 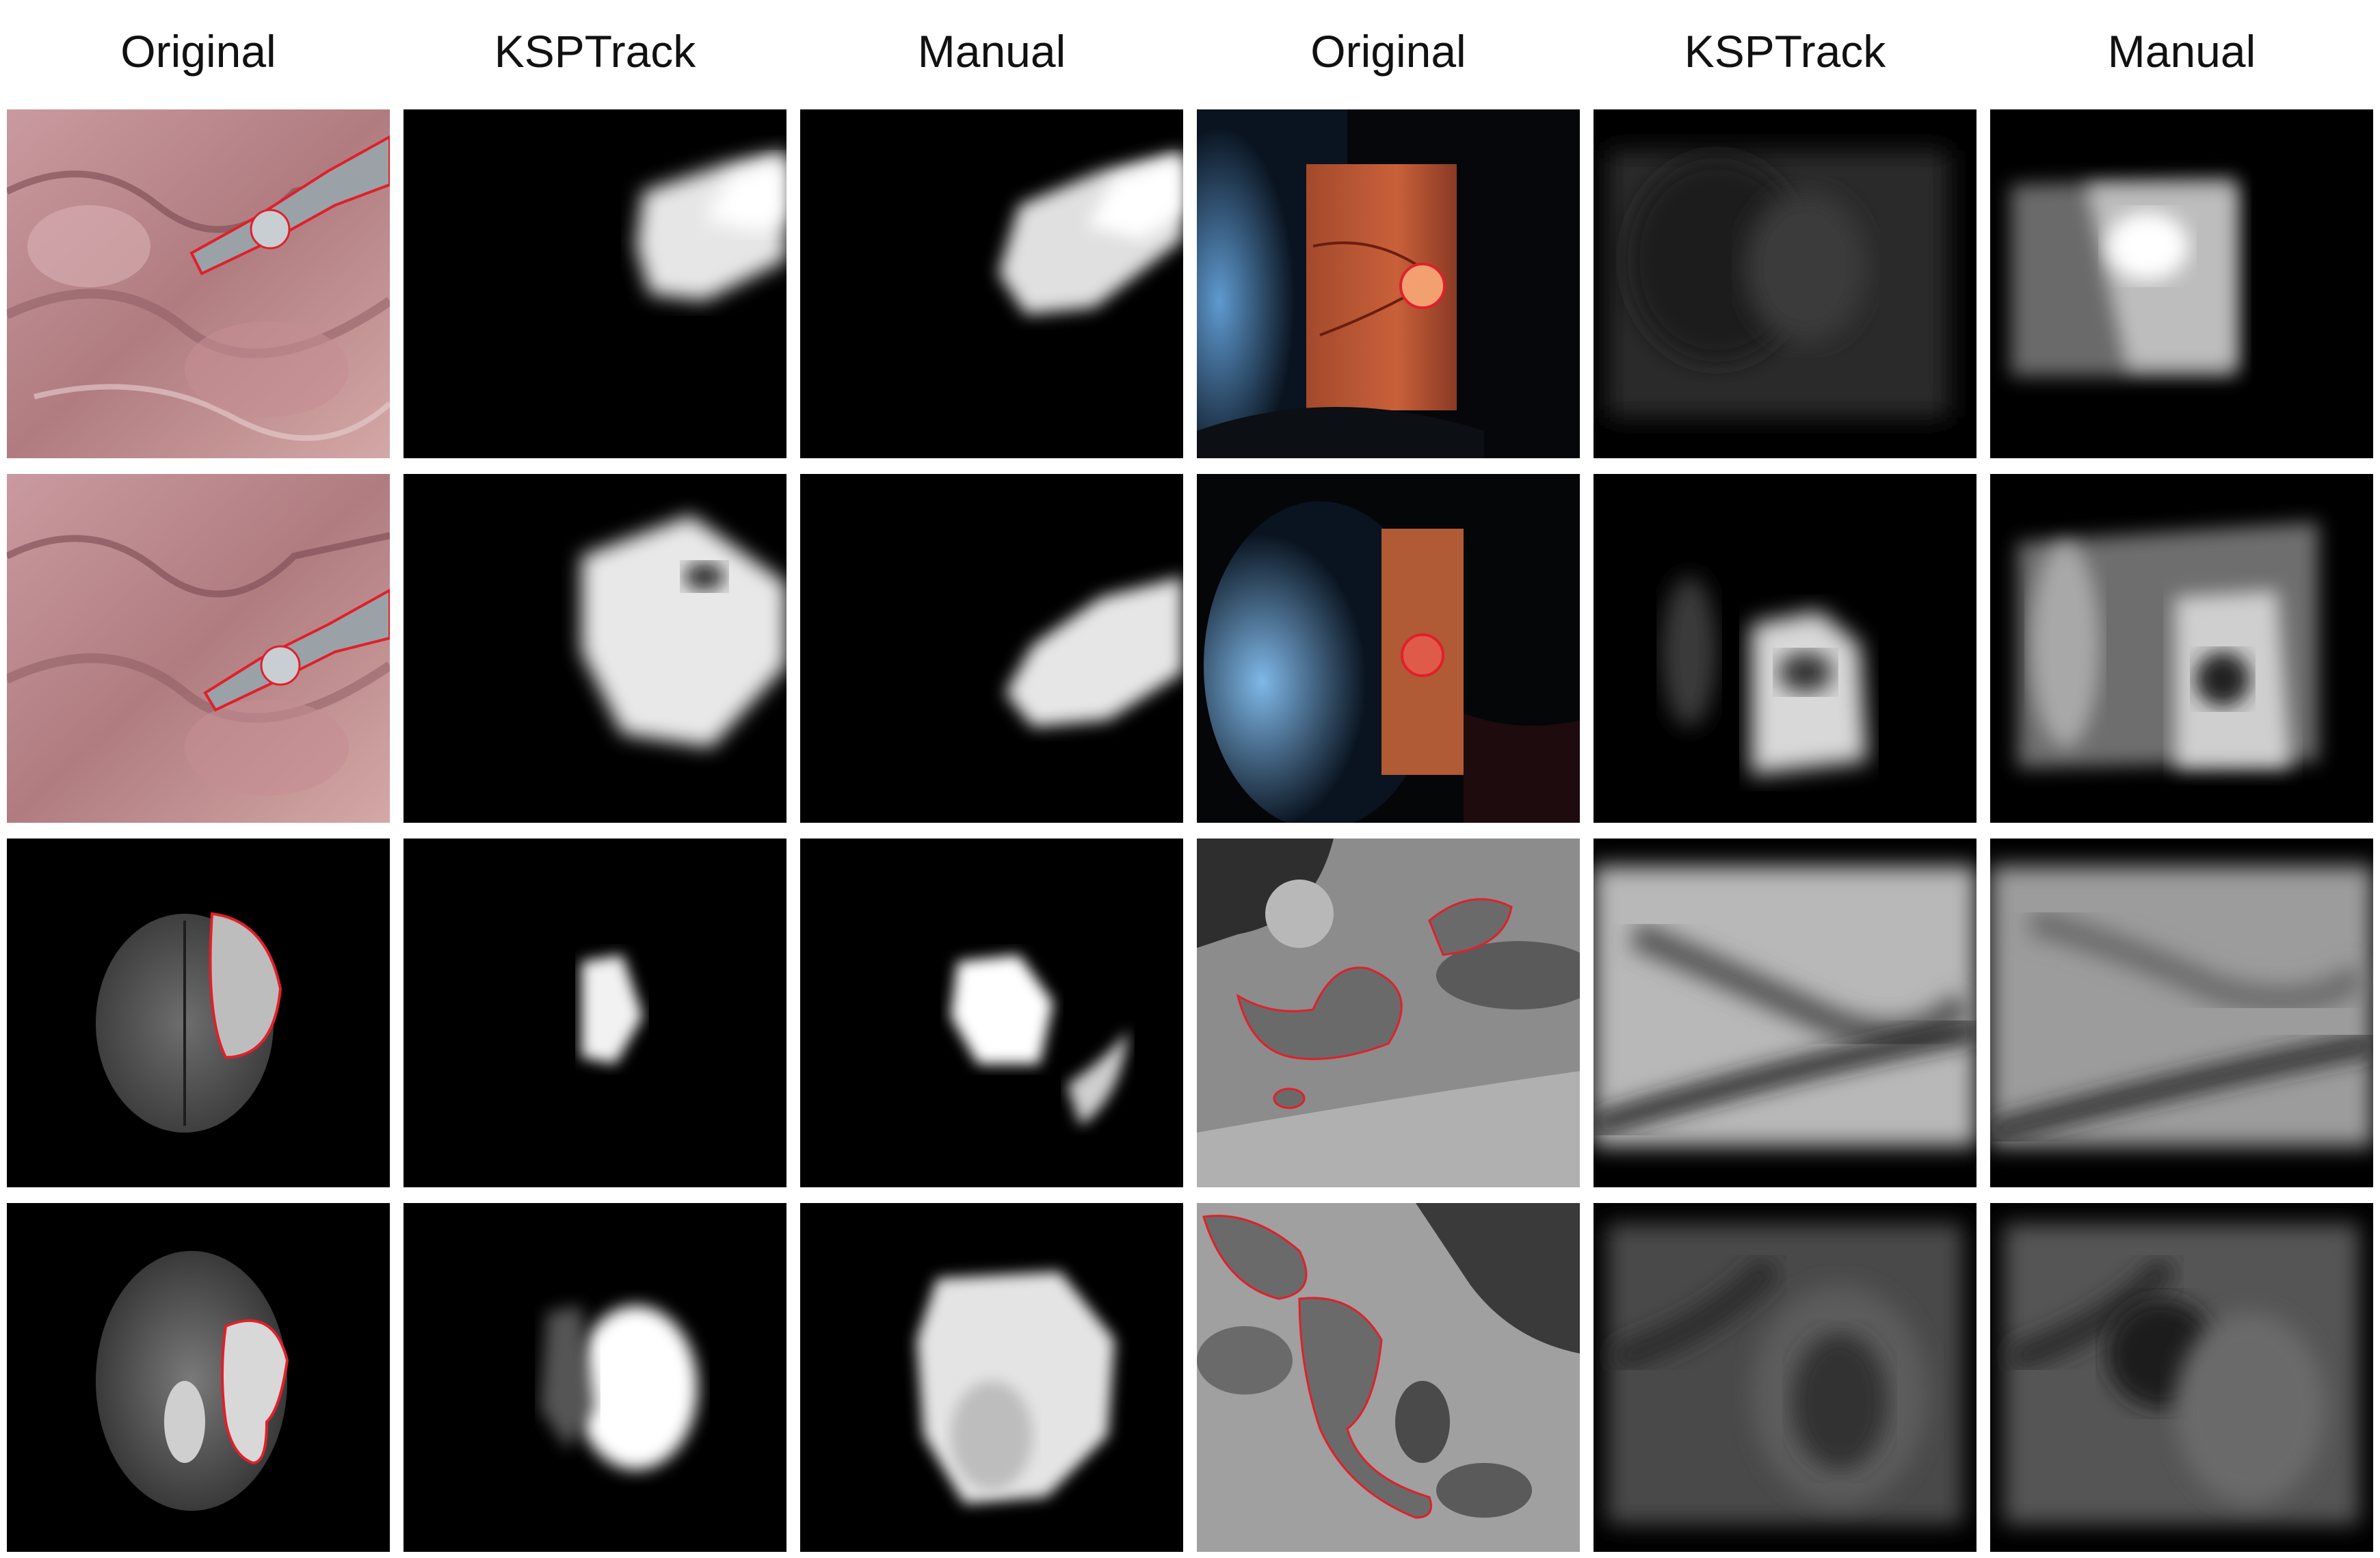 I want to click on row3-ksptrack-map, so click(x=595, y=1013).